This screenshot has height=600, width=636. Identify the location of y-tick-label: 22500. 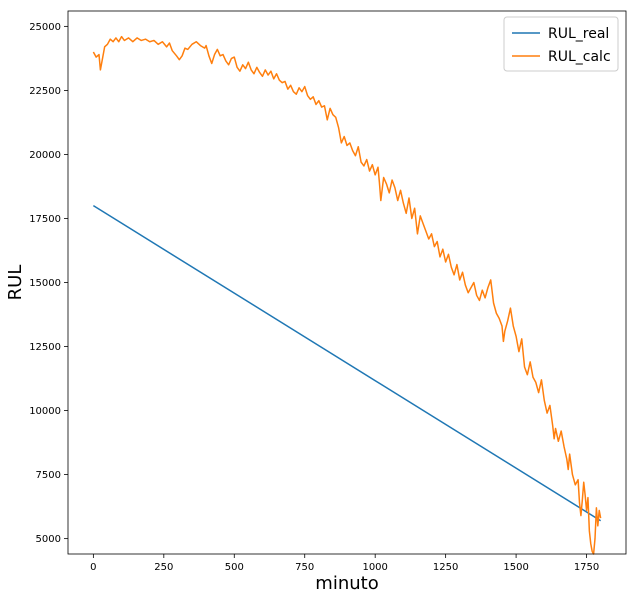
(45, 91).